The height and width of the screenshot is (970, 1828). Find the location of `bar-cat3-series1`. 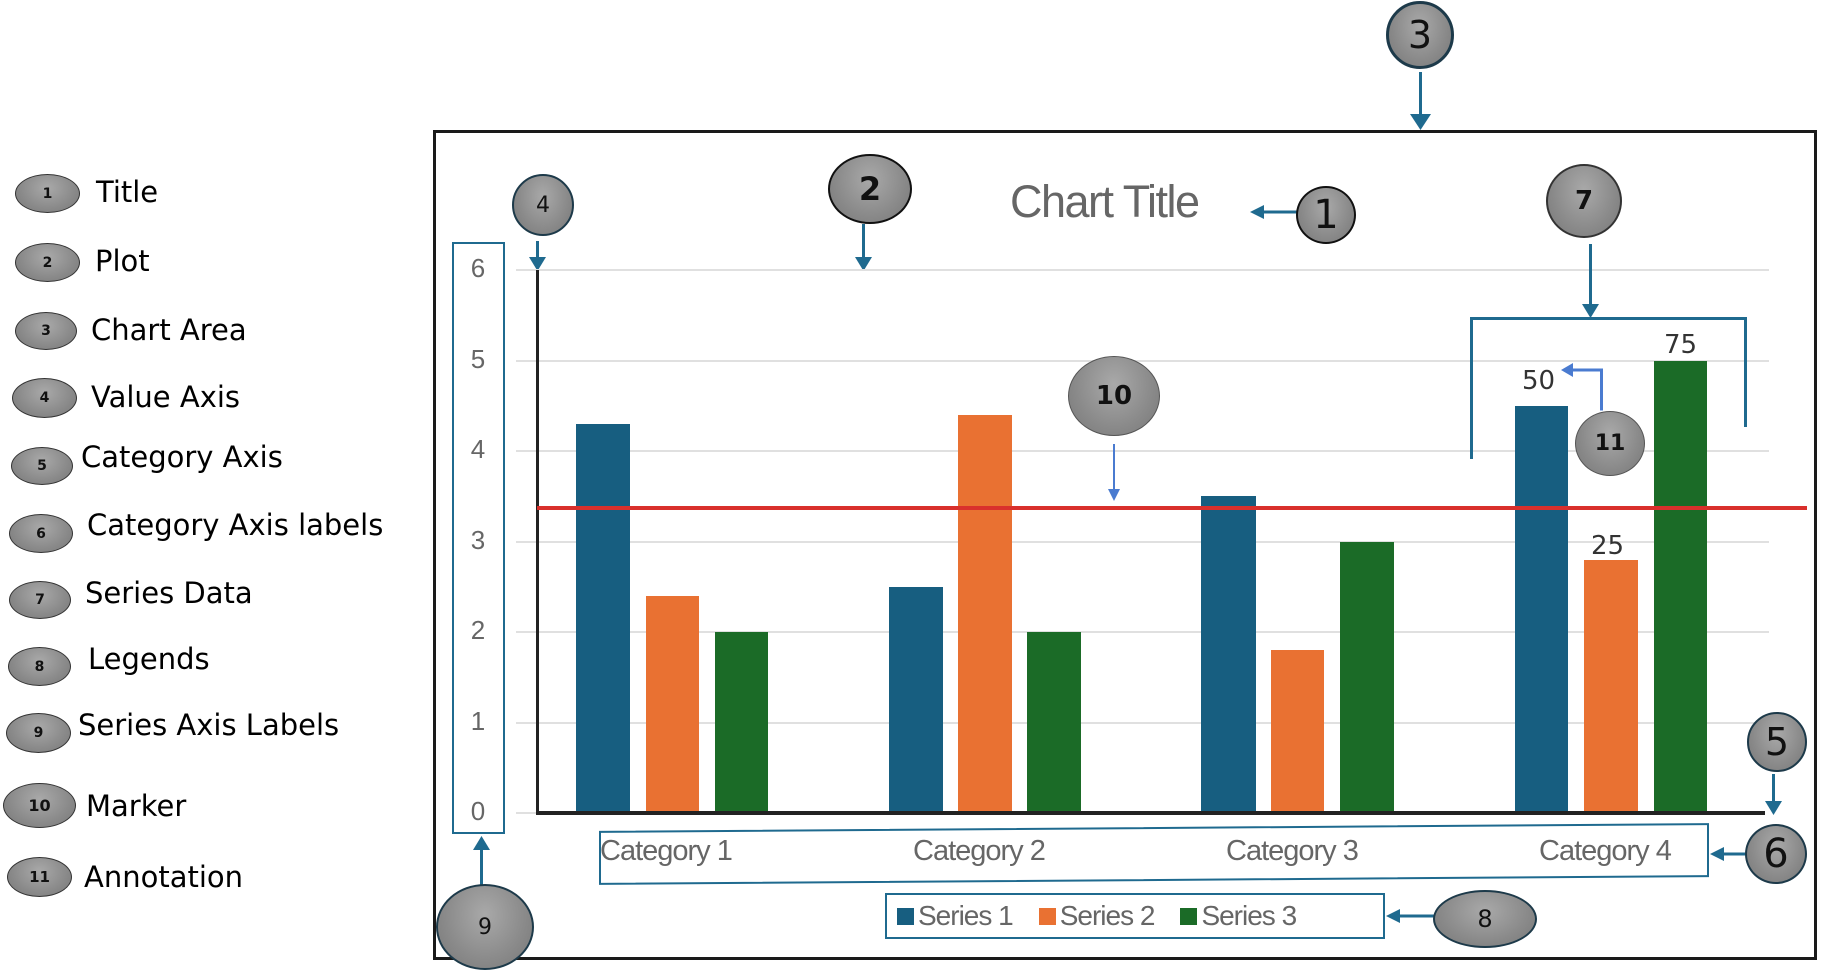

bar-cat3-series1 is located at coordinates (1228, 654).